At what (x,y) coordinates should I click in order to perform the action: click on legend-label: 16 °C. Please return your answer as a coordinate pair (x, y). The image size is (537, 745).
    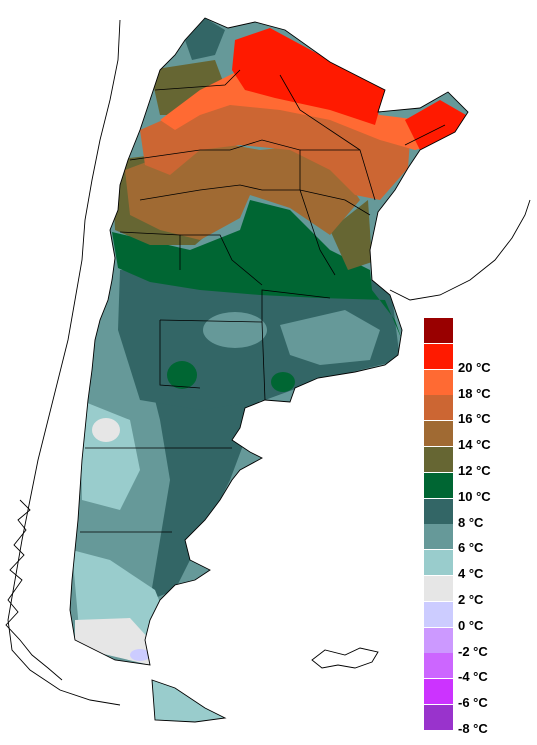
    Looking at the image, I should click on (474, 419).